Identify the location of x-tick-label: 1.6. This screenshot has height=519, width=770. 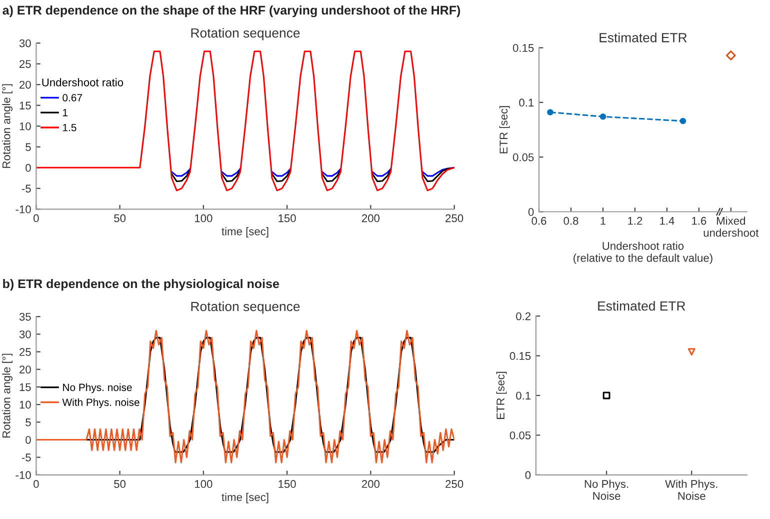
(699, 220).